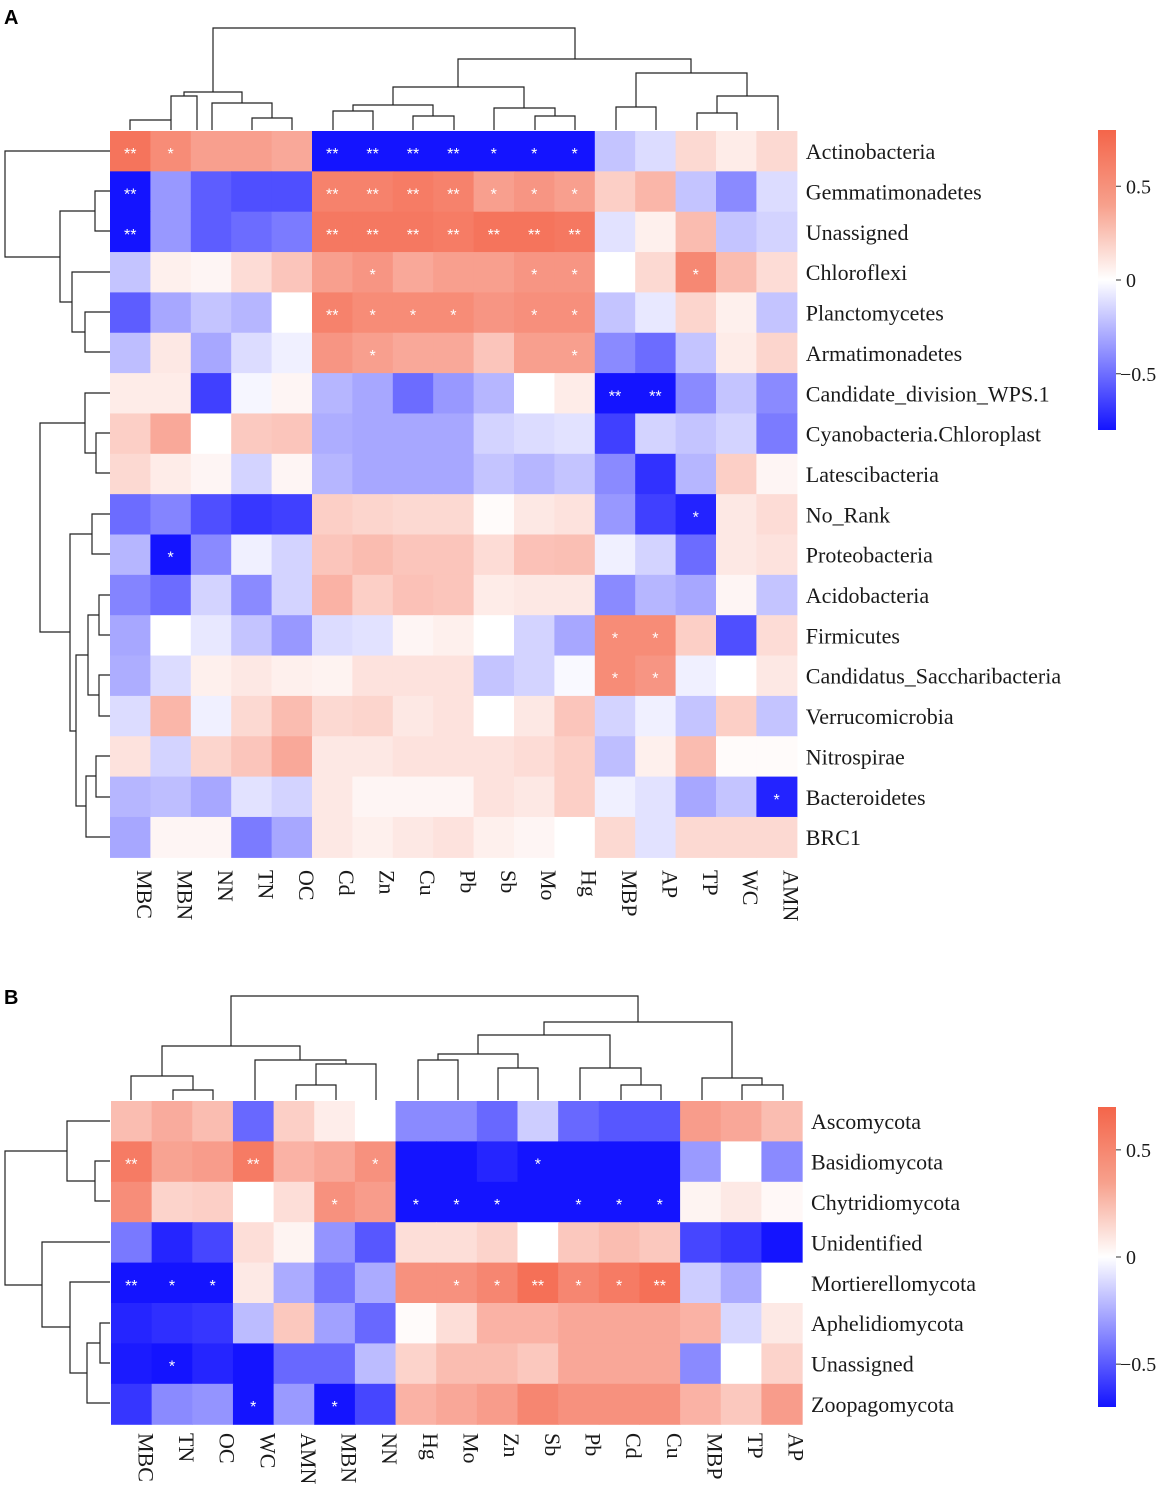  What do you see at coordinates (592, 1444) in the screenshot?
I see `column-label: Pb` at bounding box center [592, 1444].